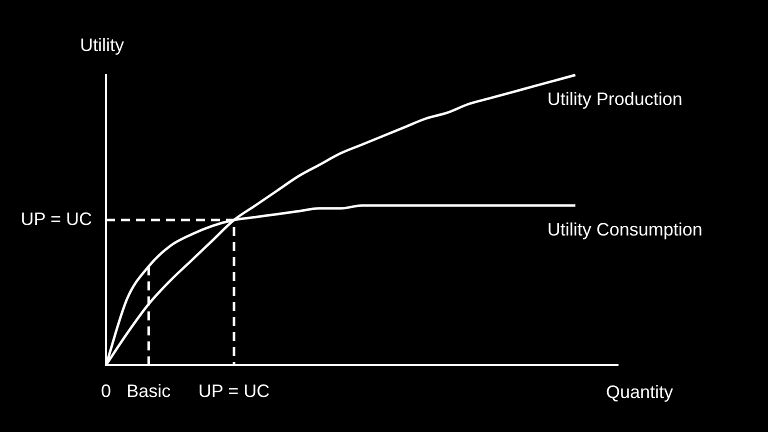  What do you see at coordinates (56, 218) in the screenshot?
I see `annotation: UP = UC` at bounding box center [56, 218].